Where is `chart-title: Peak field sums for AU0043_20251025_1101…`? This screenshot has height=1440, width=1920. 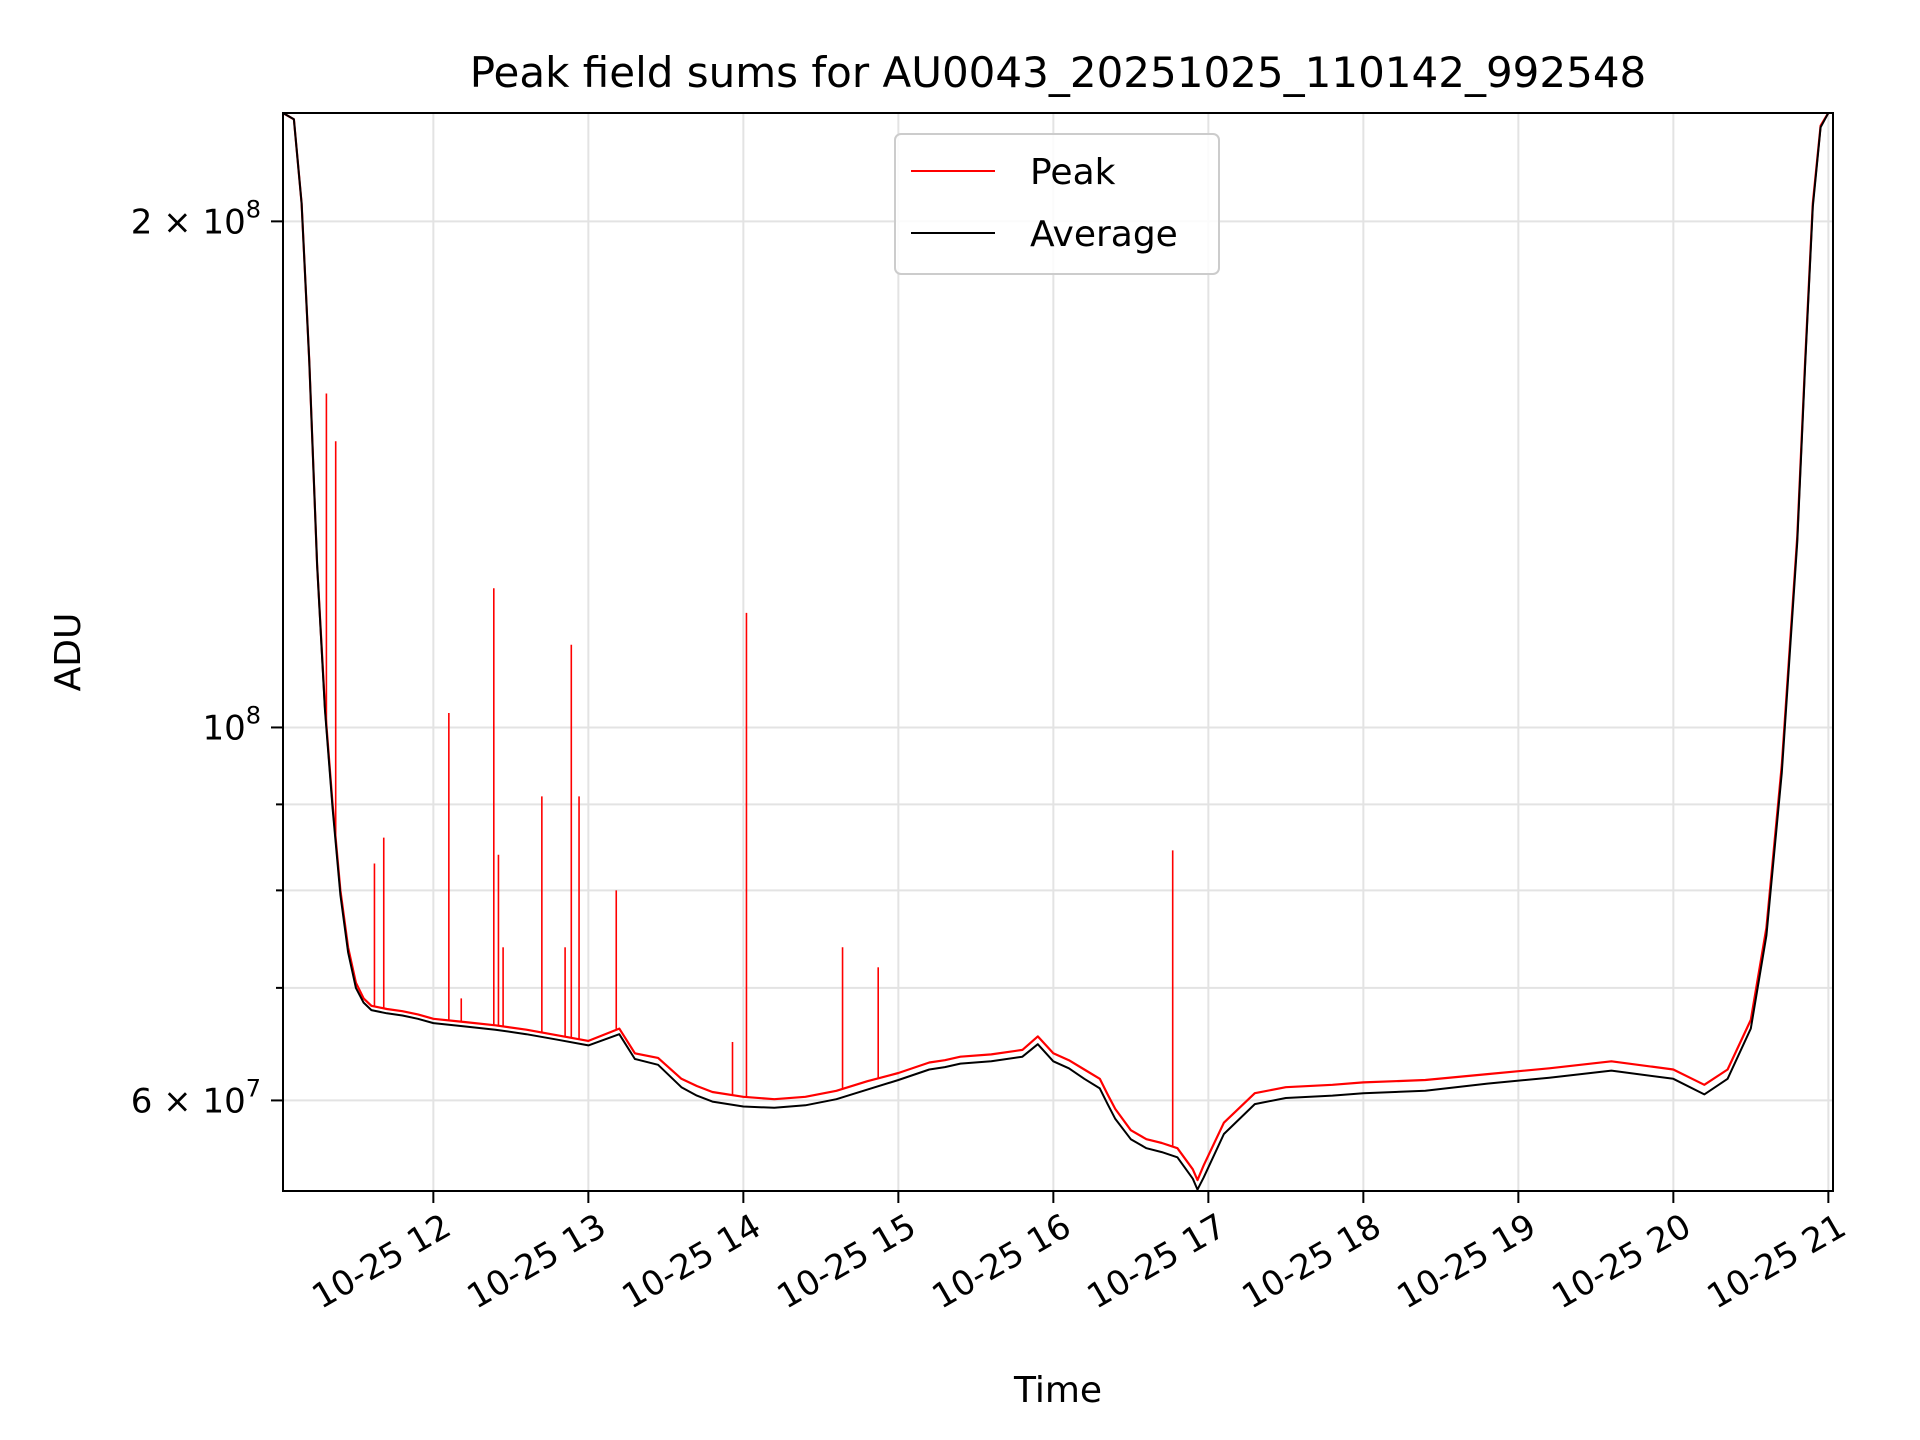 chart-title: Peak field sums for AU0043_20251025_1101… is located at coordinates (1058, 72).